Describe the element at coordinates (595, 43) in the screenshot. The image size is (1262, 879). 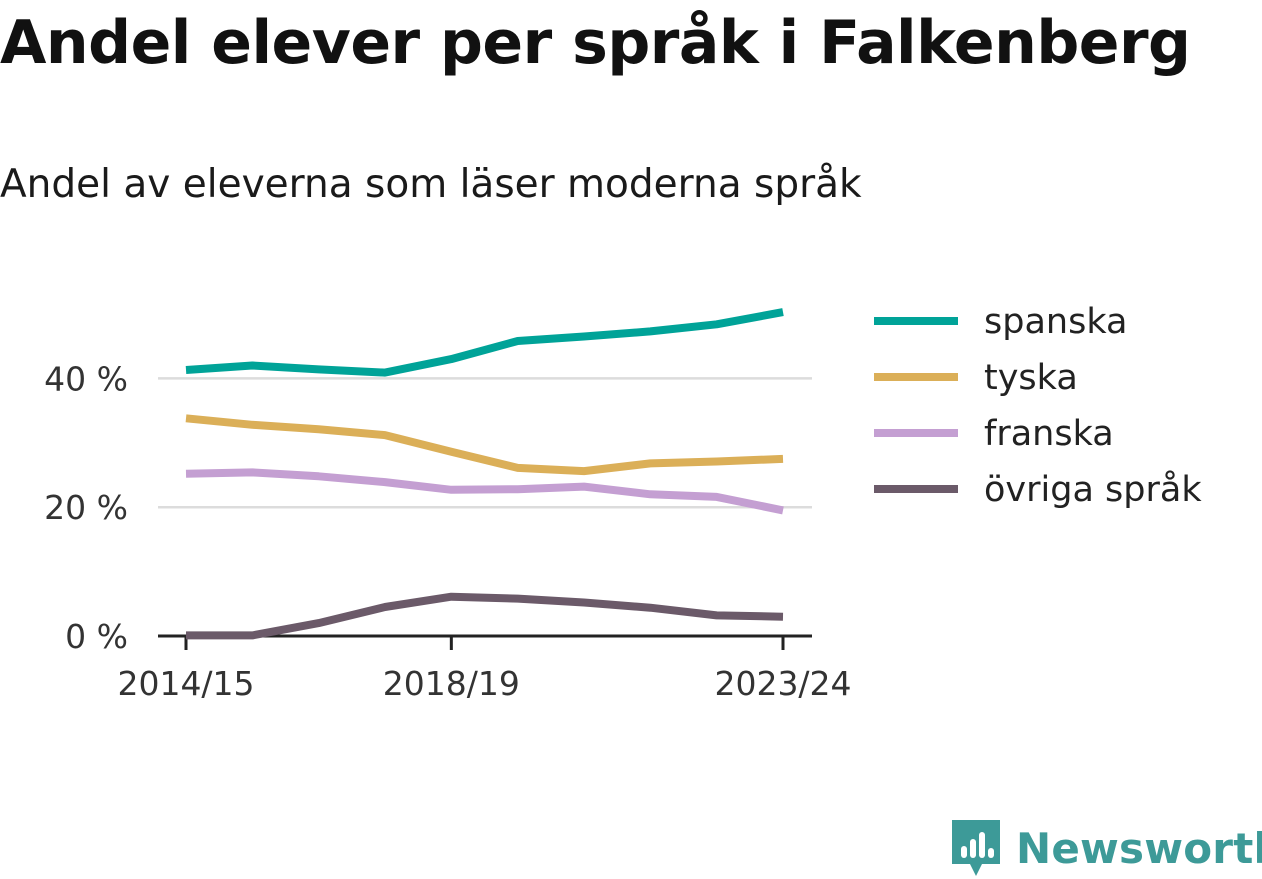
I see `chart-title: Andel elever per språk i Falkenberg` at that location.